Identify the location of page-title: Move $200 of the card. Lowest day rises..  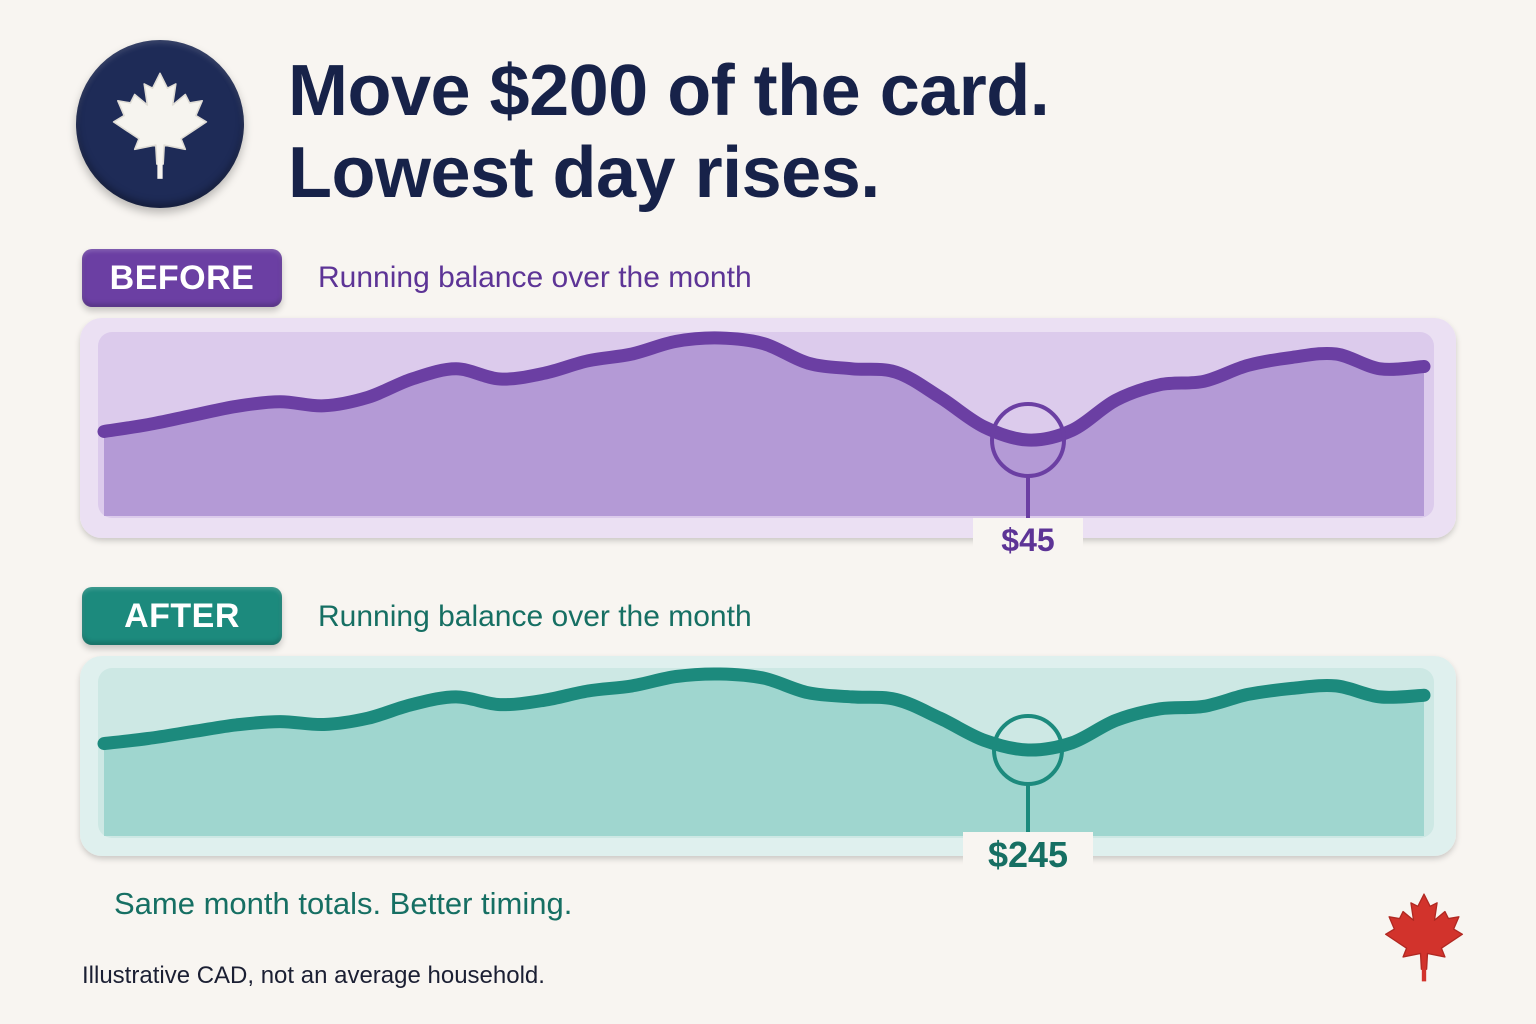
(669, 132).